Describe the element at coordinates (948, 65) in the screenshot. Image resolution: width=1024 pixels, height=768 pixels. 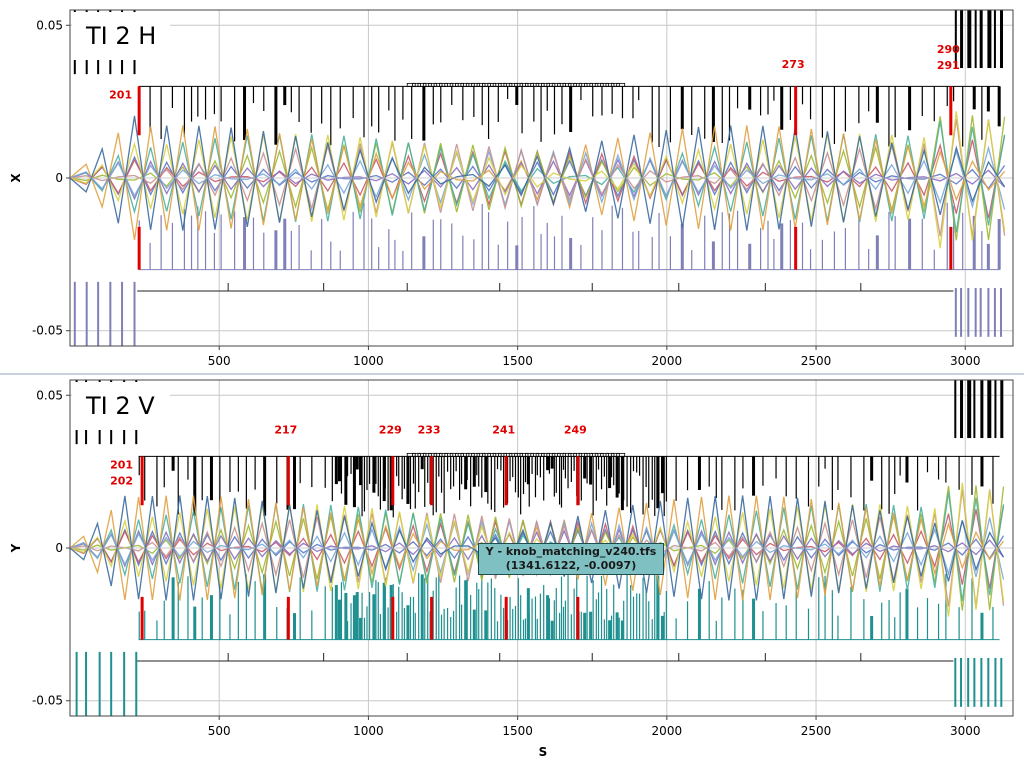
I see `element-label: 291` at that location.